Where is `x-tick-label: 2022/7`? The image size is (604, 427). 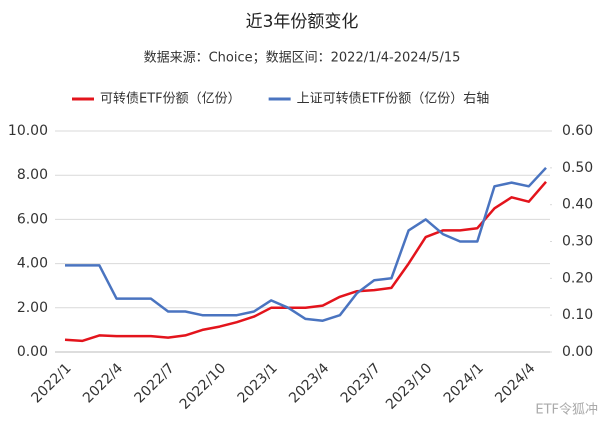
x-tick-label: 2022/7 is located at coordinates (155, 383).